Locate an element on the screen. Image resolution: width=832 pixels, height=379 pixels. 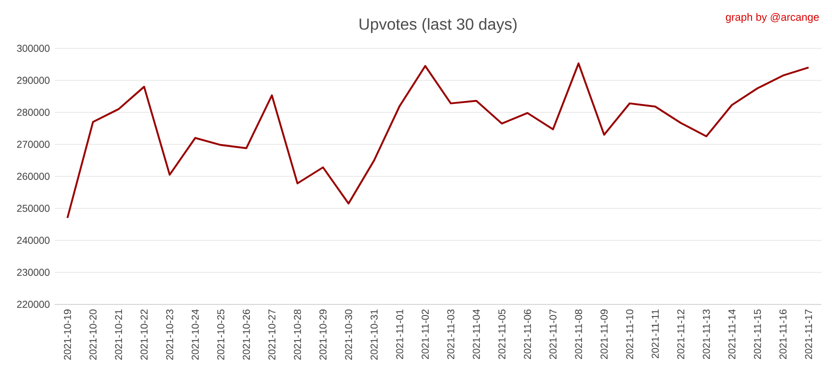
x-tick-label: 2021-10-29 is located at coordinates (323, 335).